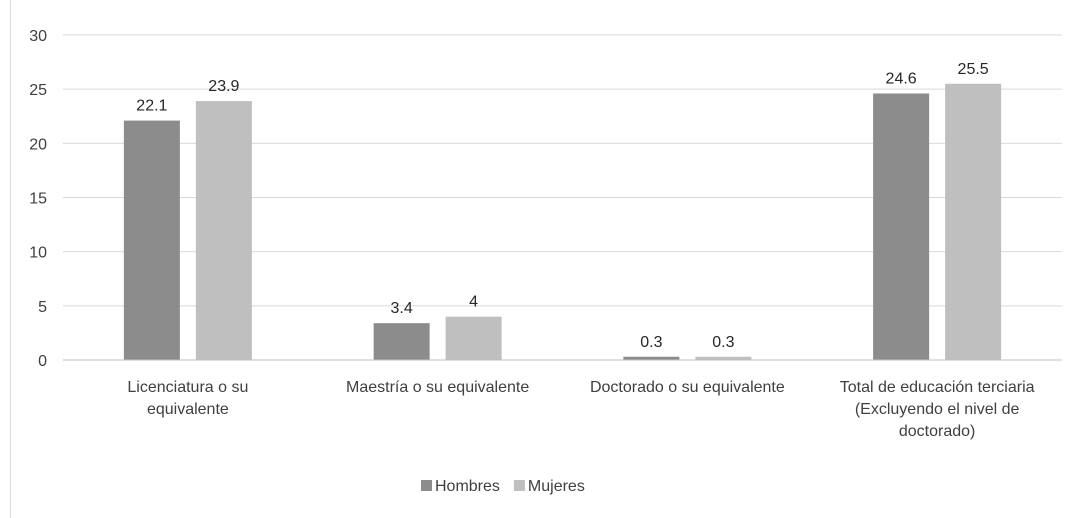 This screenshot has height=518, width=1079. I want to click on category-label-line: Doctorado o su equivalente, so click(687, 387).